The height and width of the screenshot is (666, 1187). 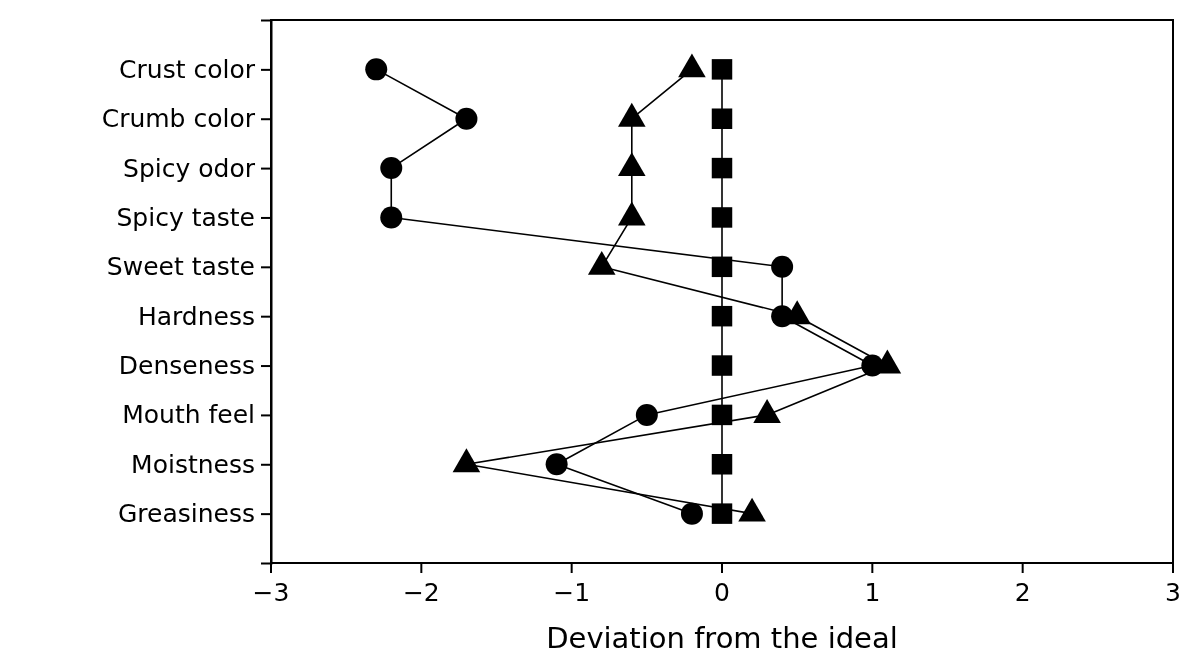 What do you see at coordinates (271, 592) in the screenshot?
I see `x-tick-label: −3` at bounding box center [271, 592].